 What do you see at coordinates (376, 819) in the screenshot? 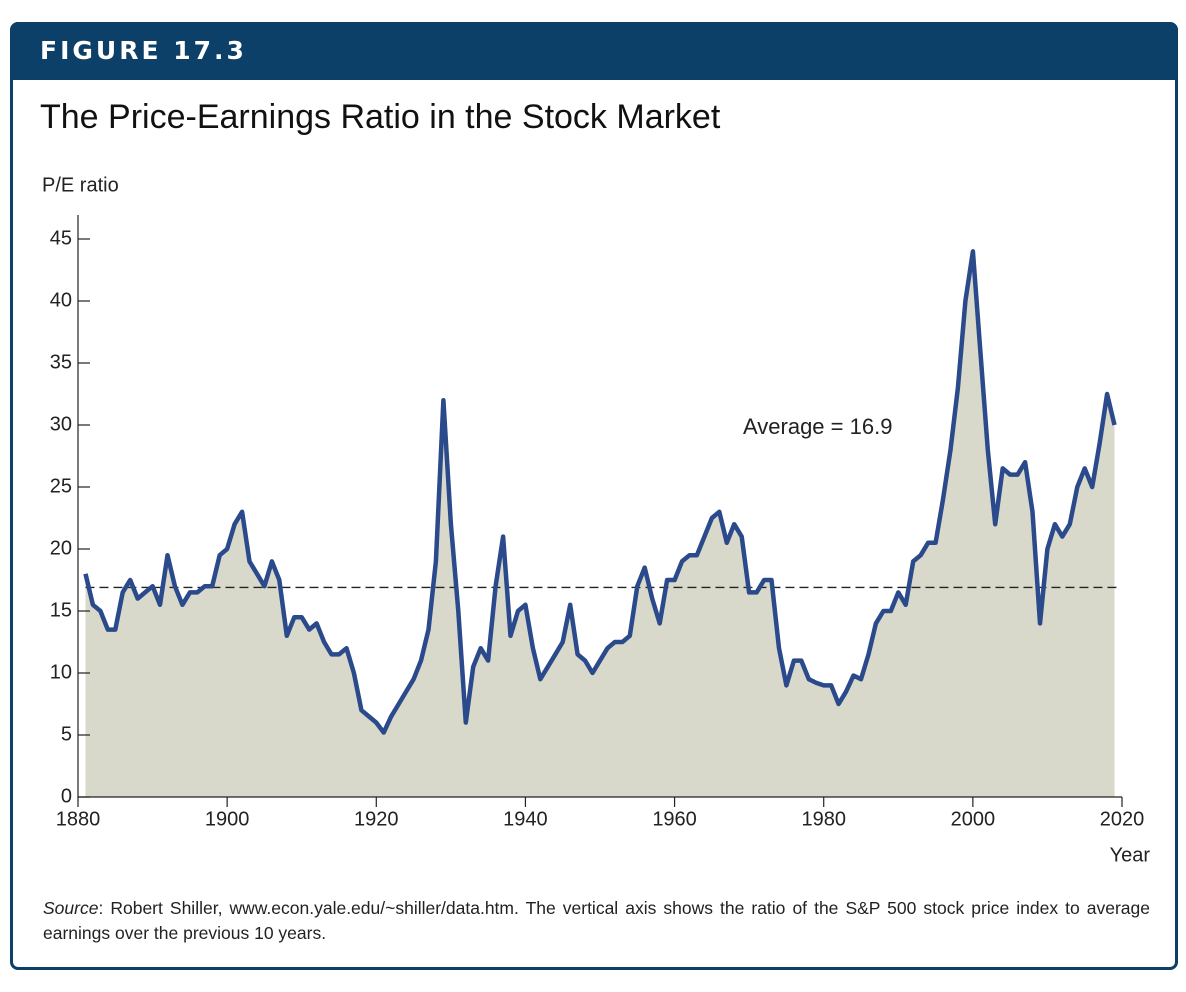
I see `x-tick-label: 1920` at bounding box center [376, 819].